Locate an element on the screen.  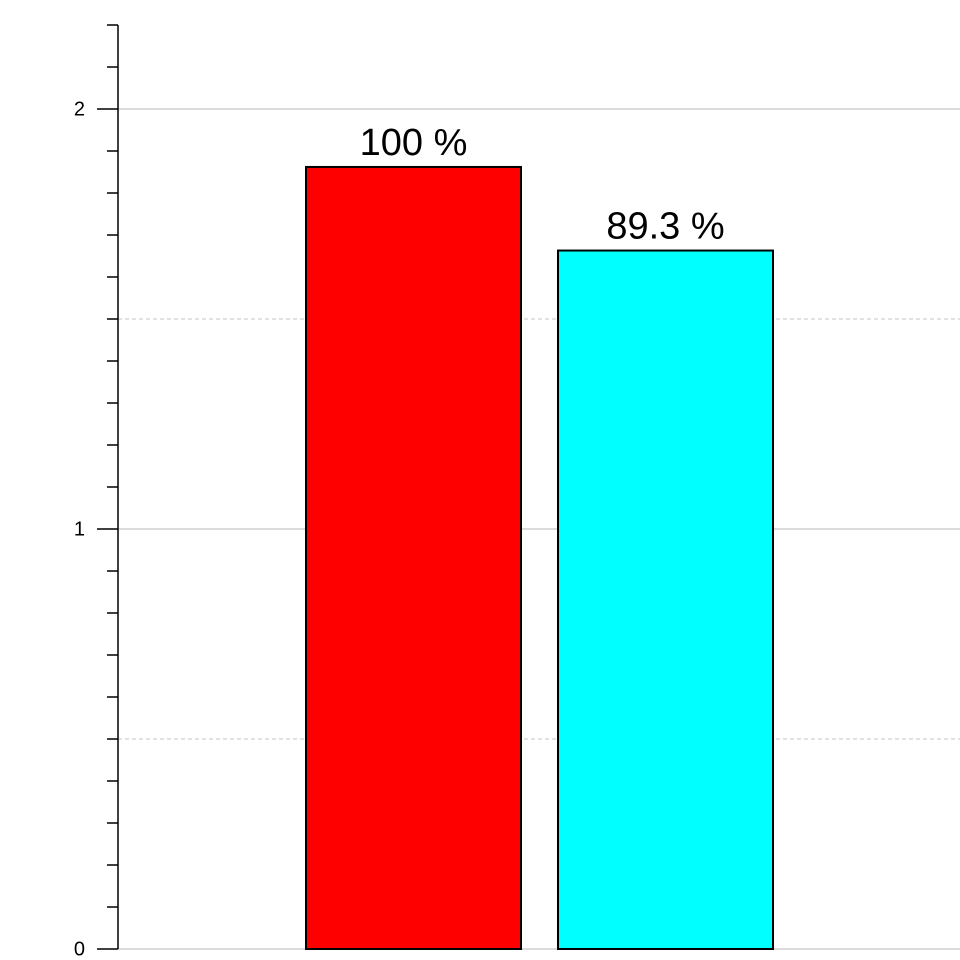
bar-label: 89.3 % is located at coordinates (665, 227).